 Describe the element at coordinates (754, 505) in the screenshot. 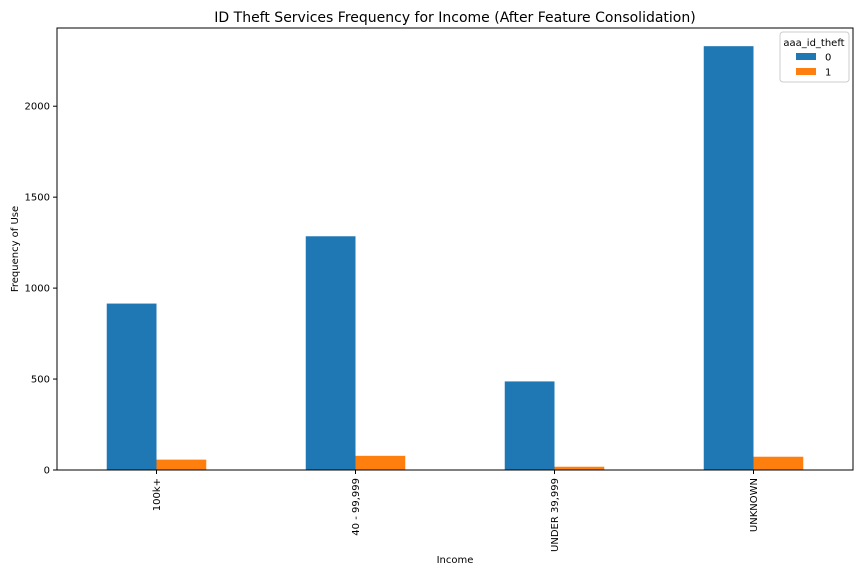

I see `x-tick-label: UNKNOWN` at that location.